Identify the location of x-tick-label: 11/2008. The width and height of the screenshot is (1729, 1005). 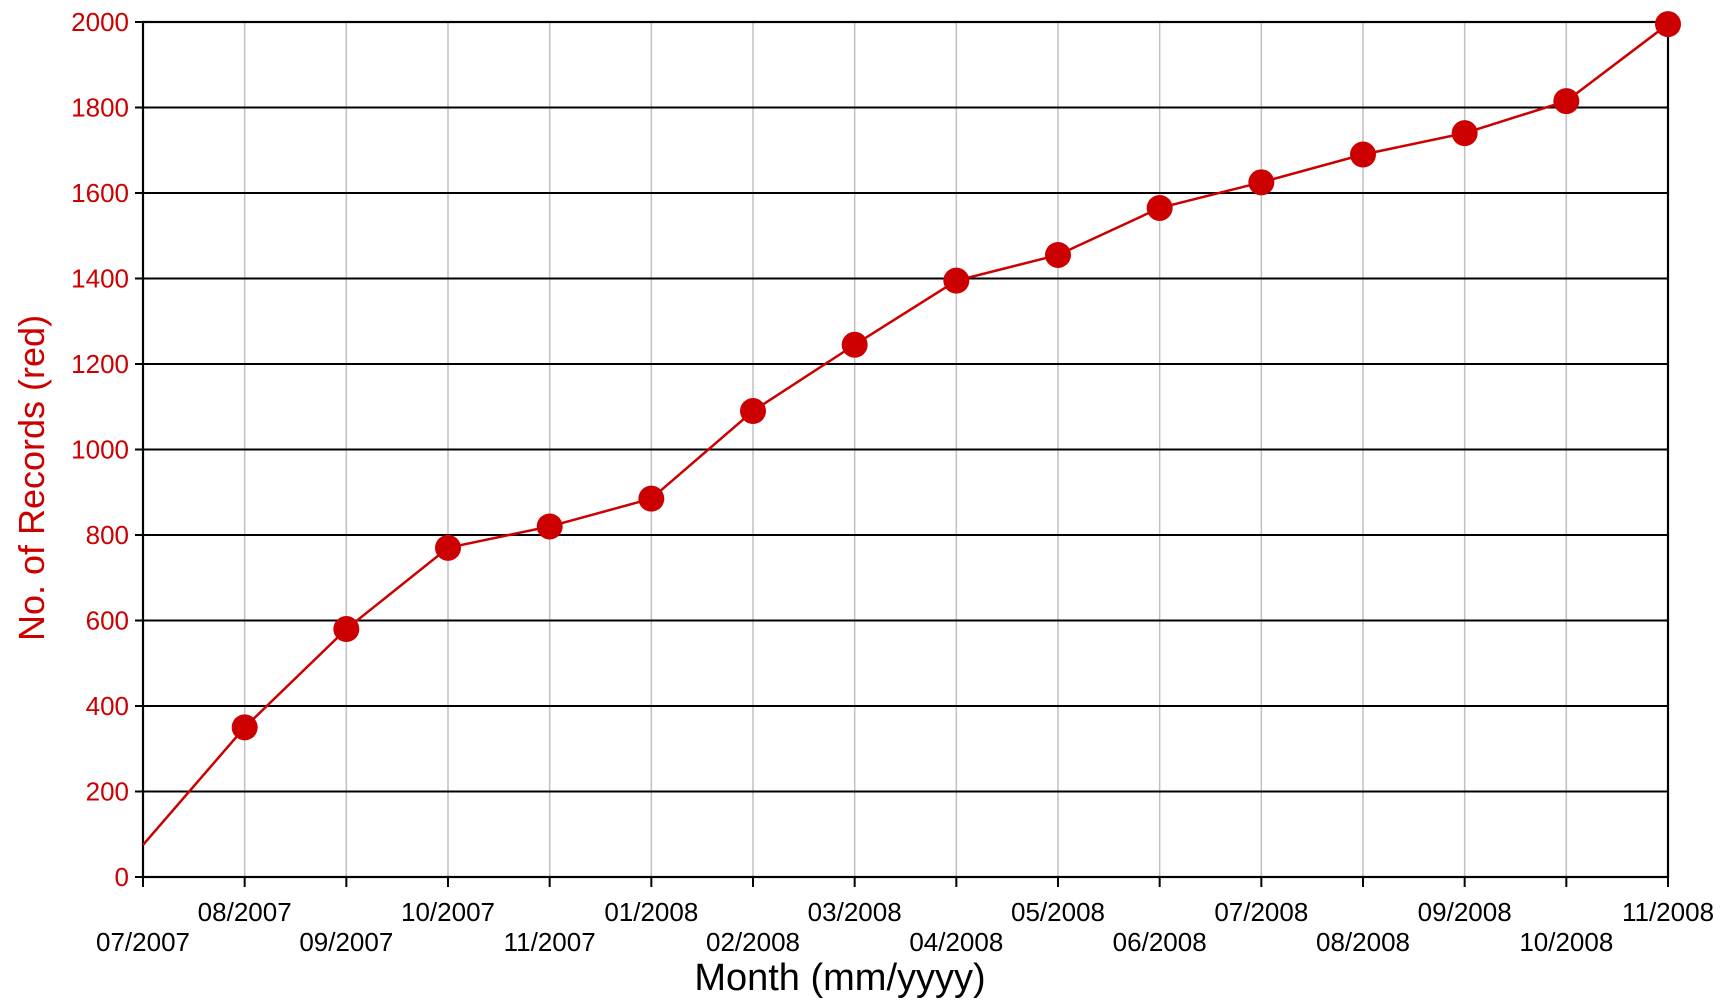
(1668, 912).